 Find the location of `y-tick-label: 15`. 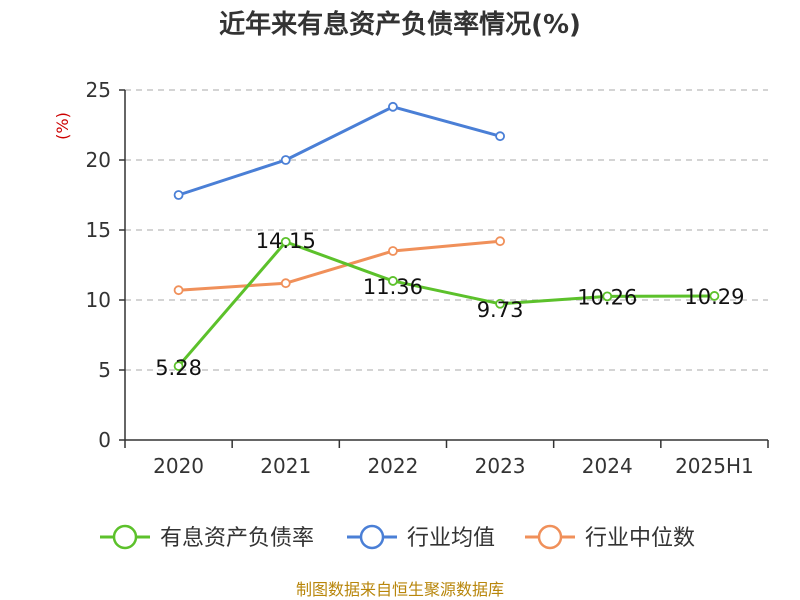

y-tick-label: 15 is located at coordinates (98, 230).